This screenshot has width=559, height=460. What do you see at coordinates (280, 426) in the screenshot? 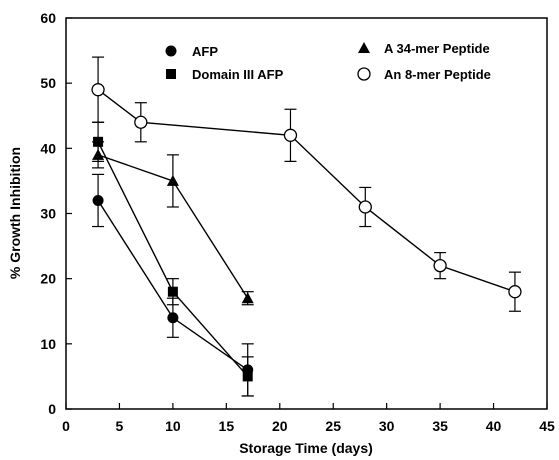
I see `x-tick-label: 20` at bounding box center [280, 426].